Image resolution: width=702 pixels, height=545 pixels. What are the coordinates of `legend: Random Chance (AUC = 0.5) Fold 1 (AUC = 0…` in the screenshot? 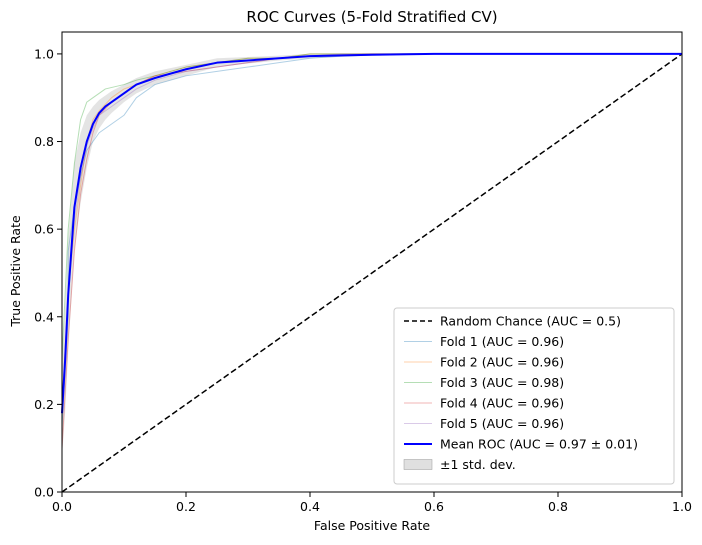 It's located at (534, 396).